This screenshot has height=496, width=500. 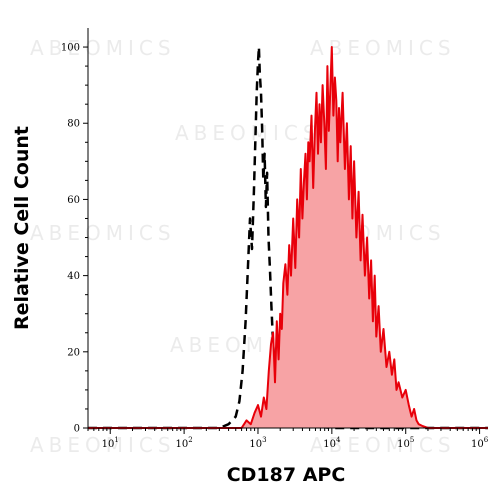 I want to click on y-axis-title: Relative Cell Count, so click(x=22, y=228).